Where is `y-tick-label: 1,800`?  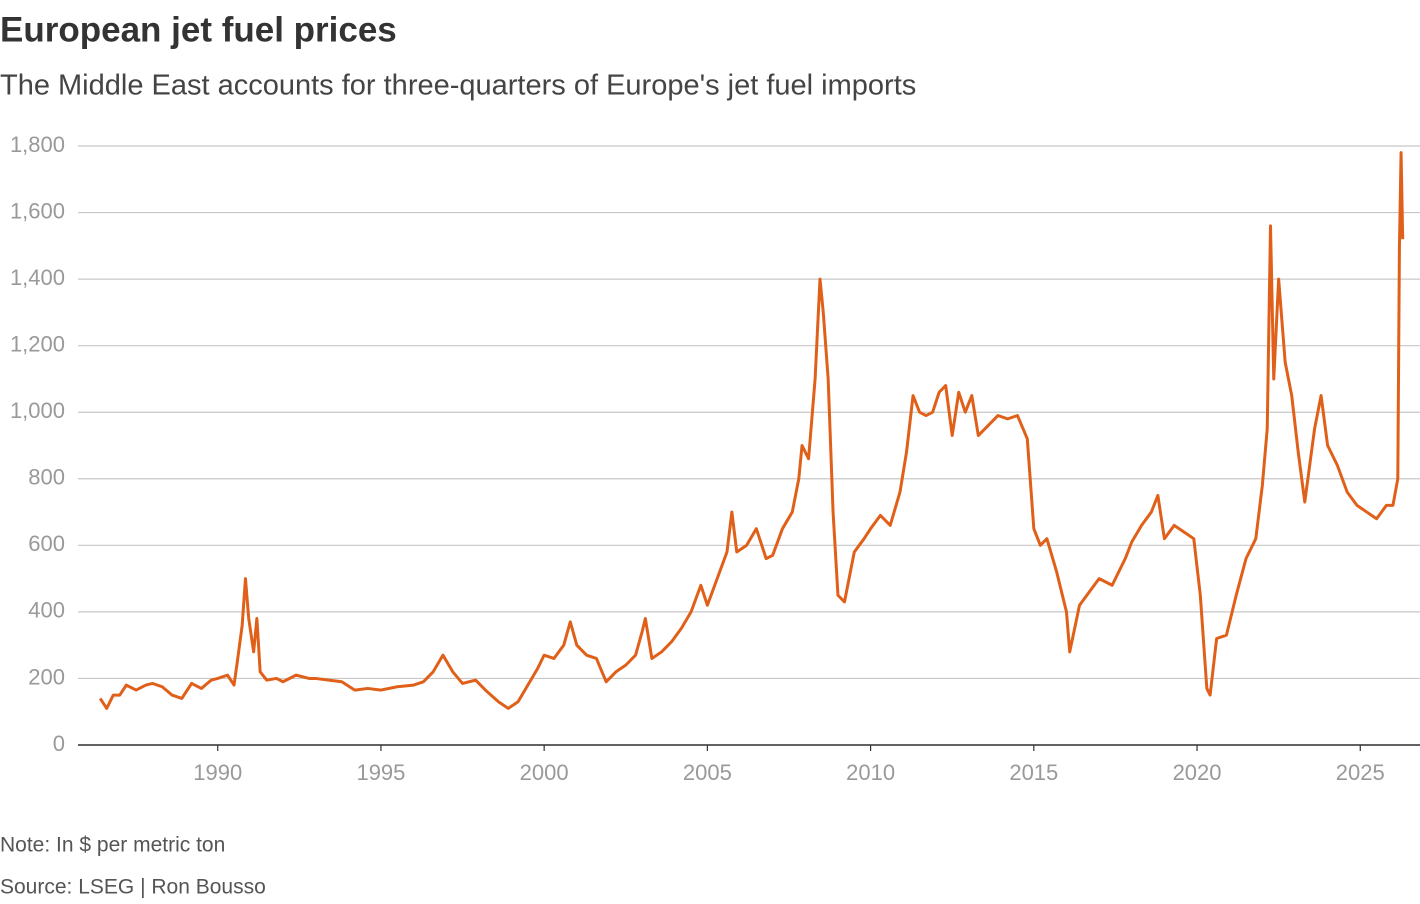
y-tick-label: 1,800 is located at coordinates (37, 144).